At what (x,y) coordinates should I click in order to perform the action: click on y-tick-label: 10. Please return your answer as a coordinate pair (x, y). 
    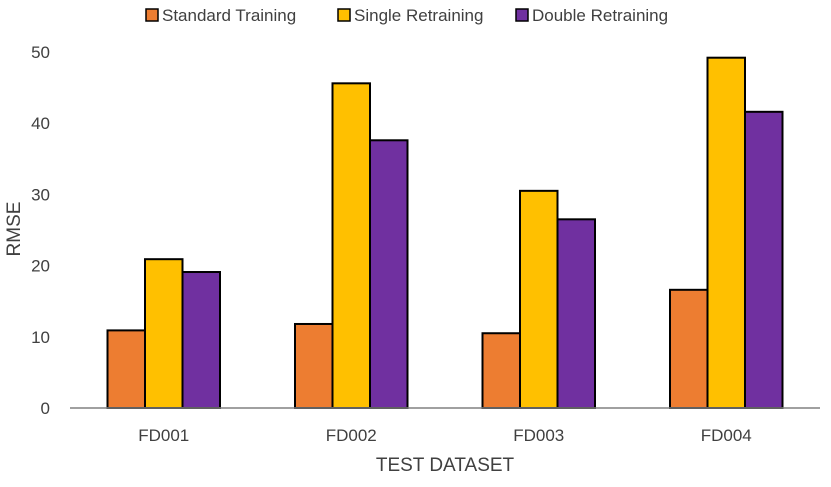
    Looking at the image, I should click on (40, 337).